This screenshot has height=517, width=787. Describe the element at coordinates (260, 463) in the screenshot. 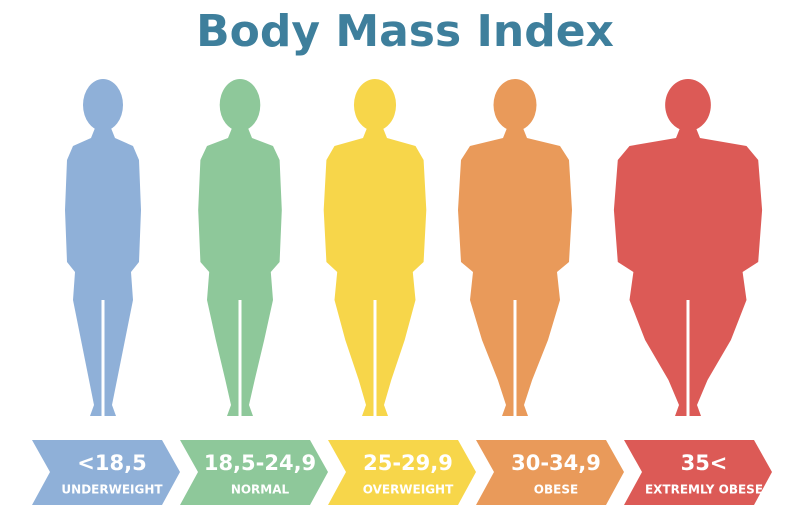

I see `bmi-range: 18,5-24,9` at that location.